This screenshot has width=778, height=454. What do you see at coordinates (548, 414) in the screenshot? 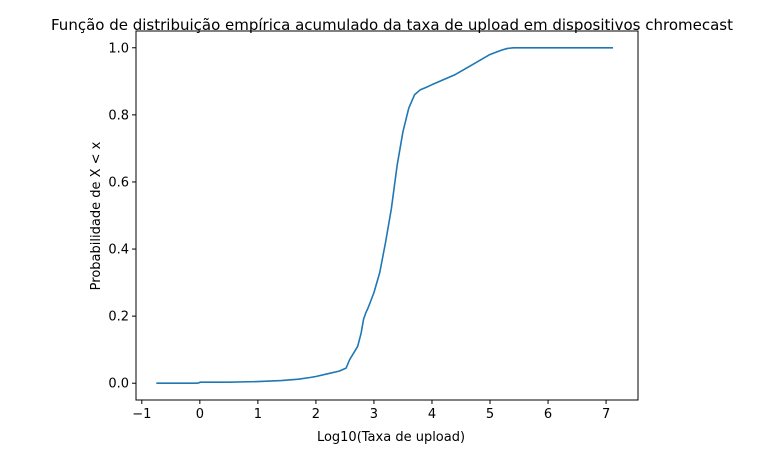
I see `x-tick-label: 6` at bounding box center [548, 414].